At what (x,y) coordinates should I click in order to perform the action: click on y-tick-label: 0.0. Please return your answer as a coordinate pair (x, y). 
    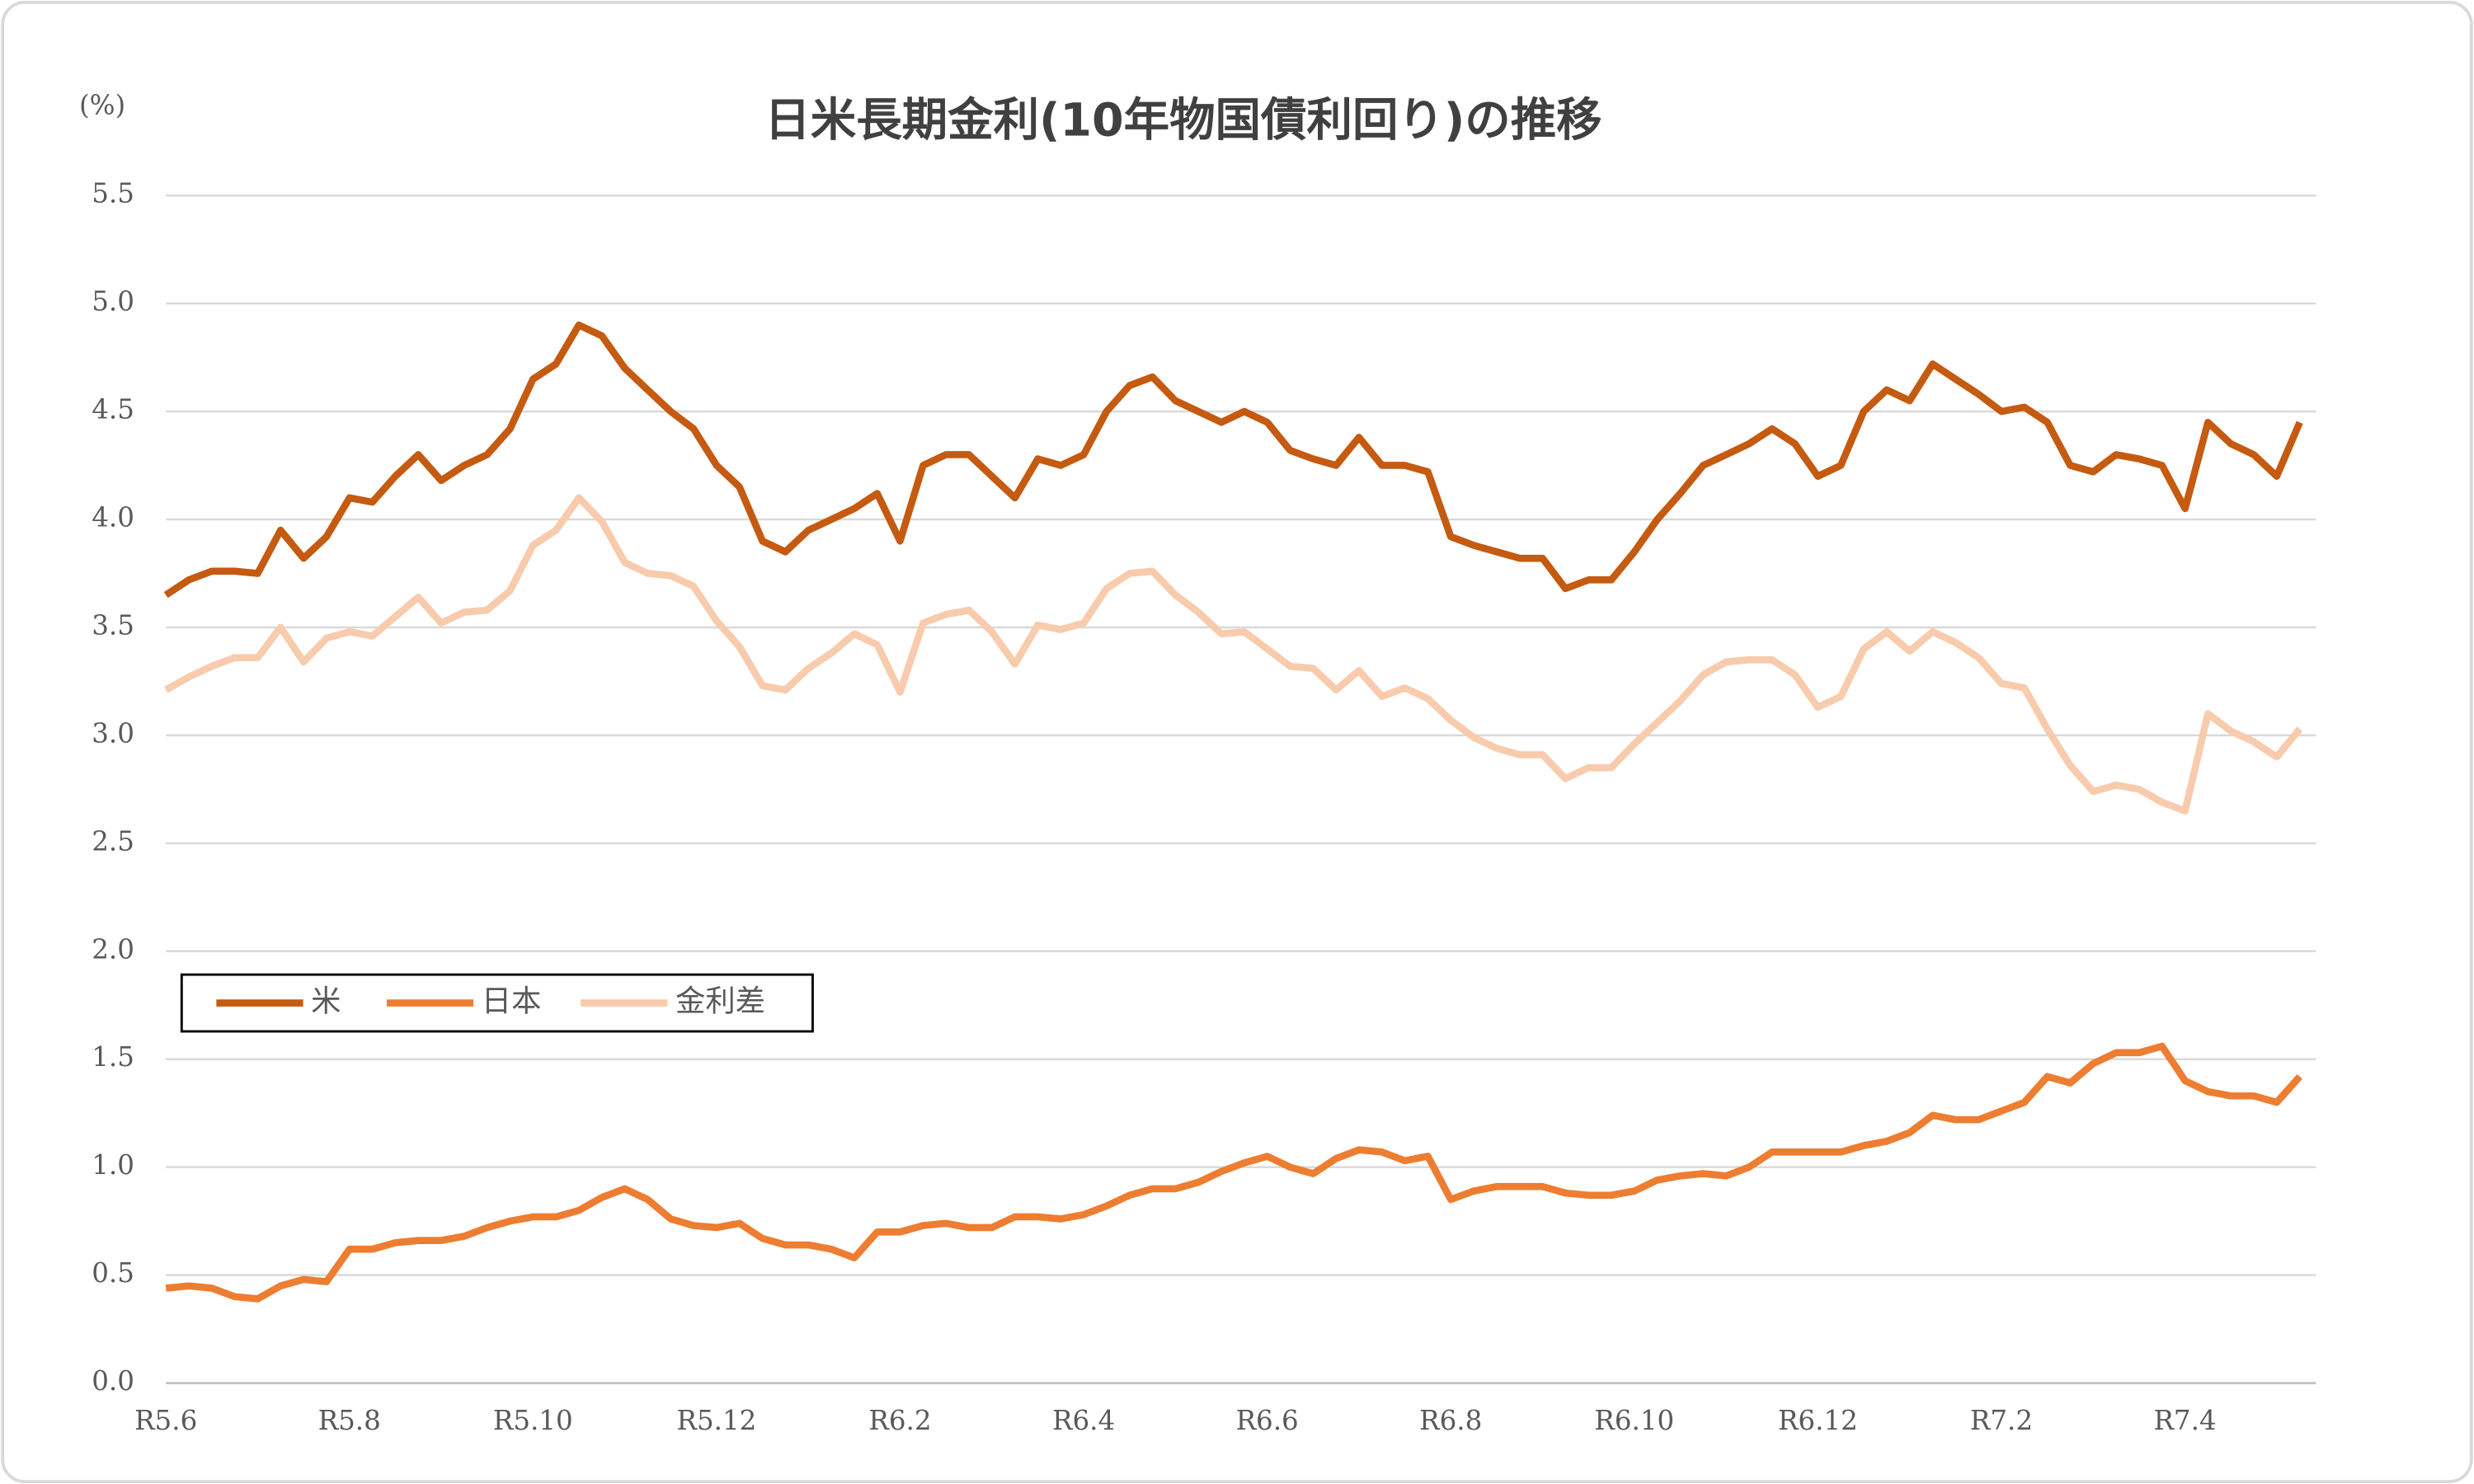
    Looking at the image, I should click on (113, 1381).